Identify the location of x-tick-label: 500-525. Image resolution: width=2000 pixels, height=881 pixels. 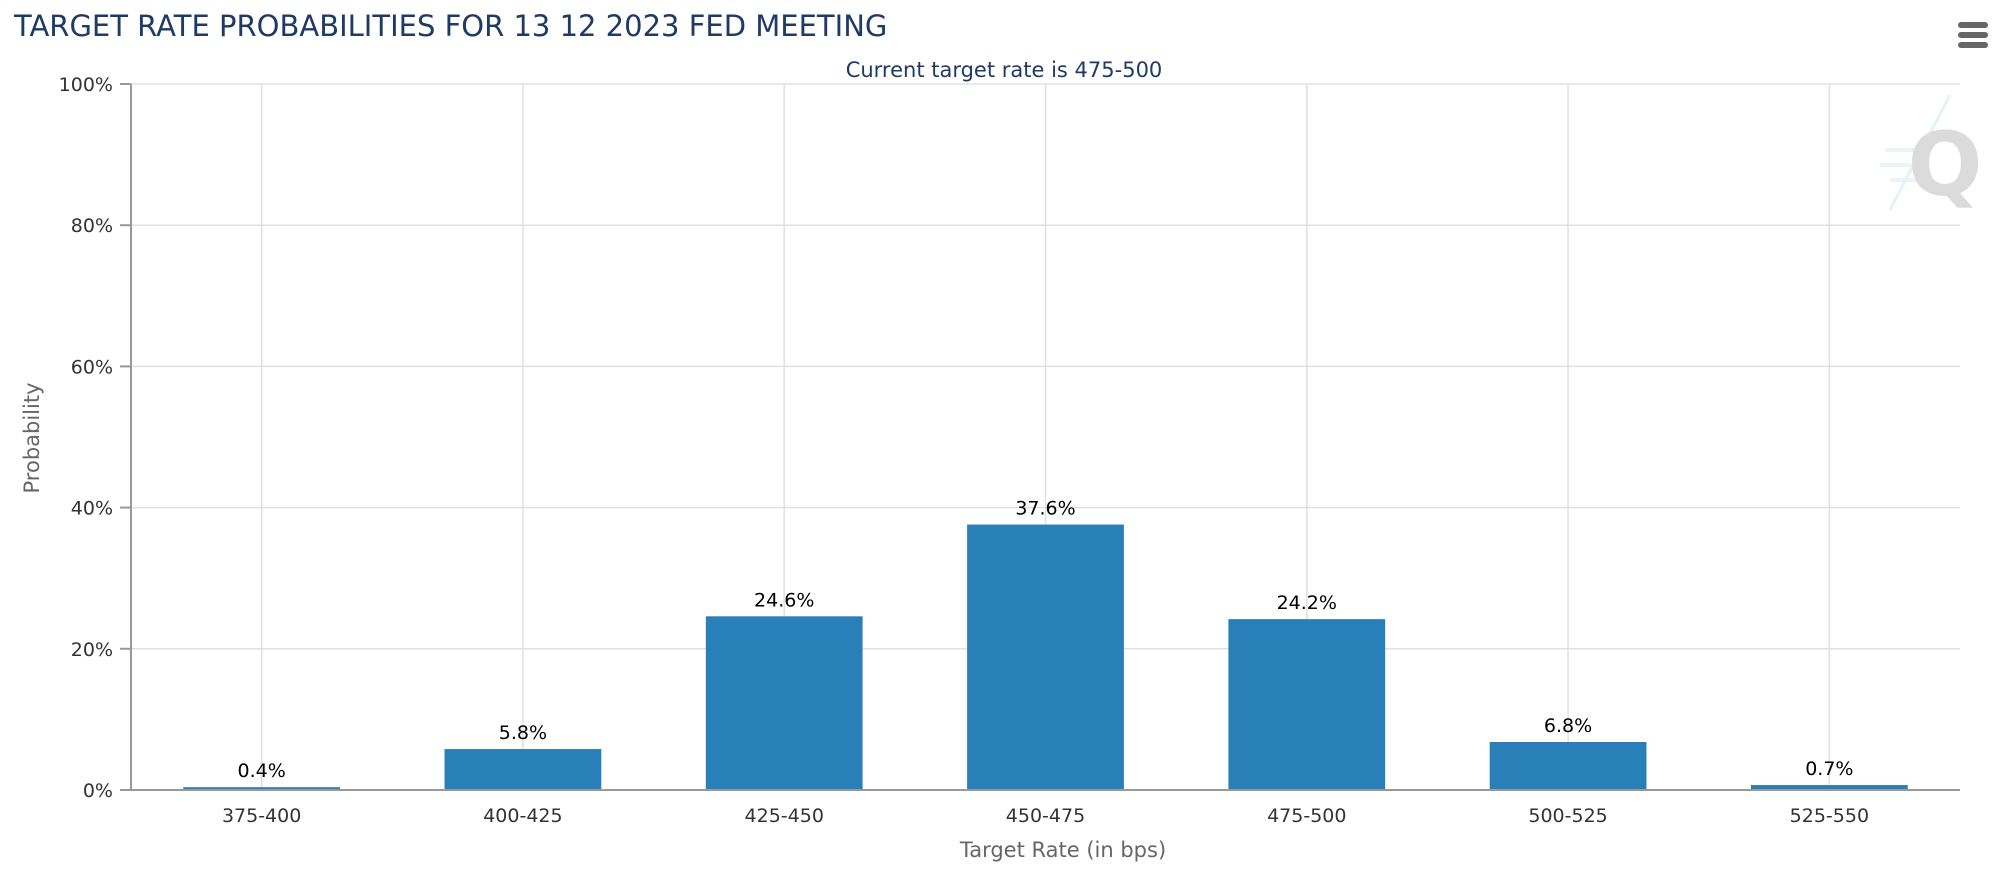
(1567, 816).